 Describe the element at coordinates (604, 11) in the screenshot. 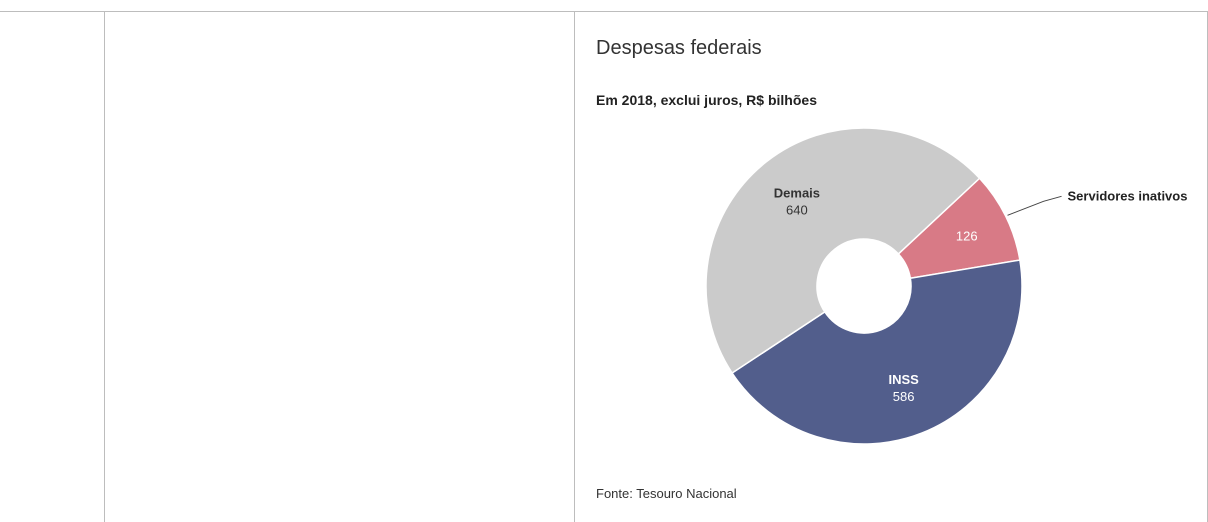

I see `table-top-border` at that location.